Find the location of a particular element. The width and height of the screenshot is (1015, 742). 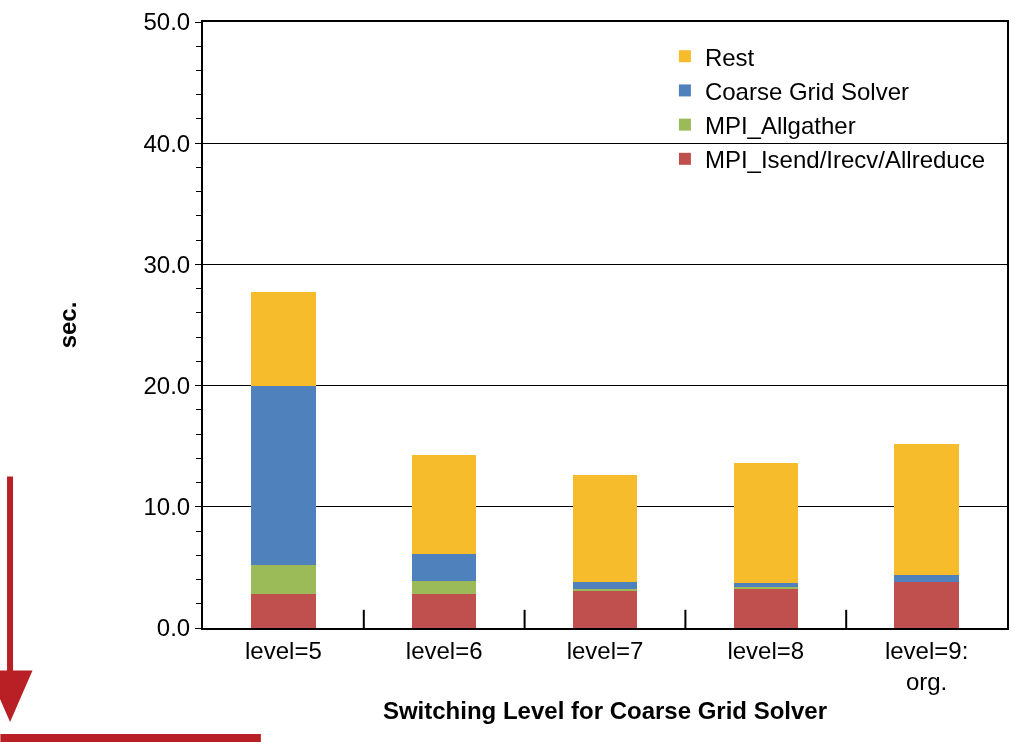

y-axis-title: sec. is located at coordinates (68, 325).